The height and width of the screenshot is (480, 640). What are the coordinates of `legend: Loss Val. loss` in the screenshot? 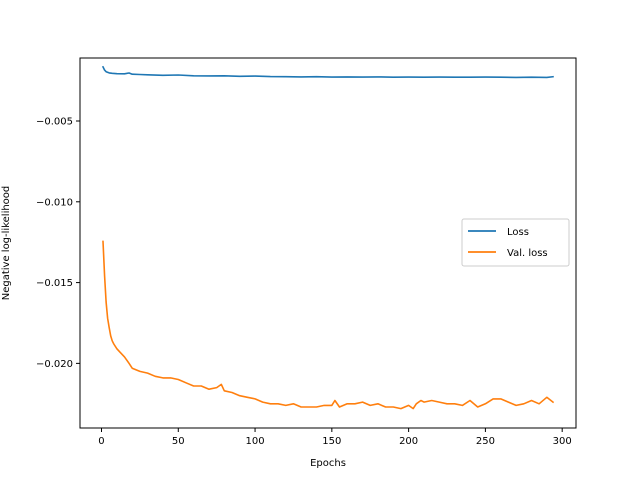 It's located at (515, 242).